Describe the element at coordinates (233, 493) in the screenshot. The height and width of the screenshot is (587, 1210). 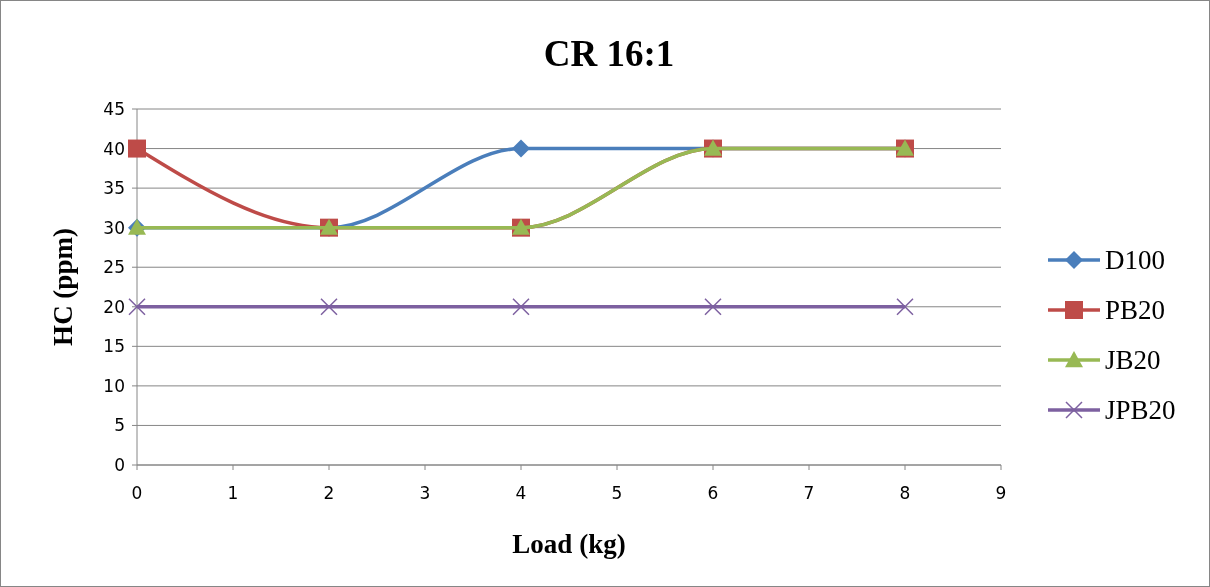
I see `x-tick-label: 1` at that location.